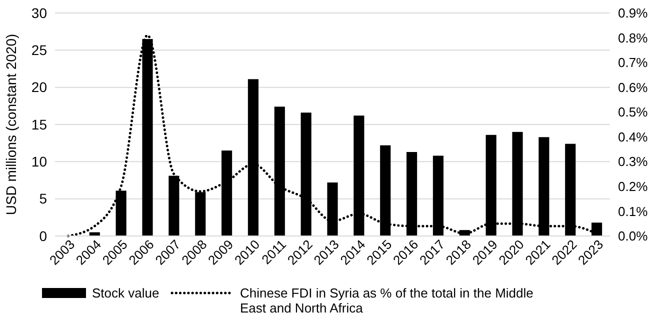 The image size is (657, 327). I want to click on y2-tick-label: 0.5%, so click(633, 112).